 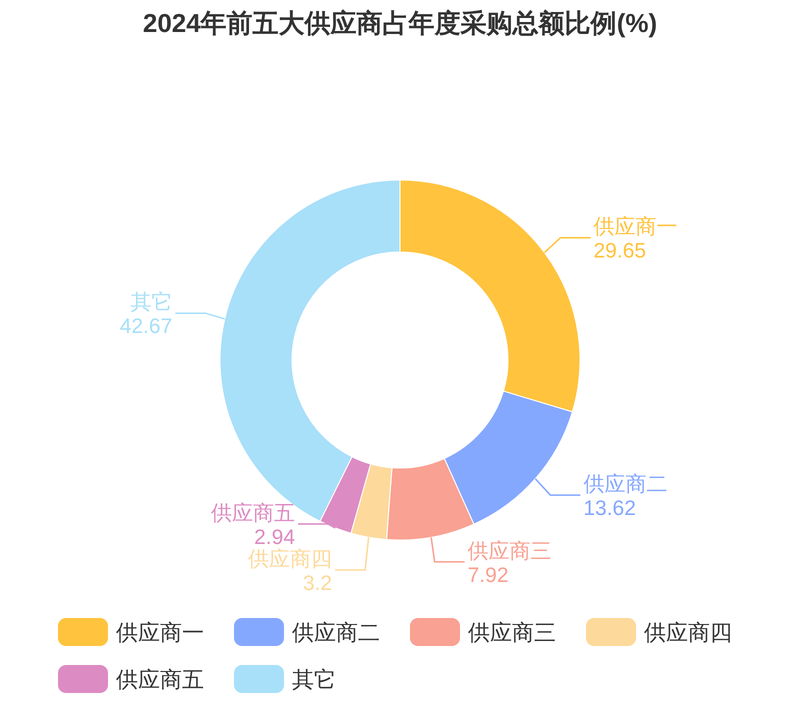 What do you see at coordinates (160, 632) in the screenshot?
I see `legend-label: 供应商一` at bounding box center [160, 632].